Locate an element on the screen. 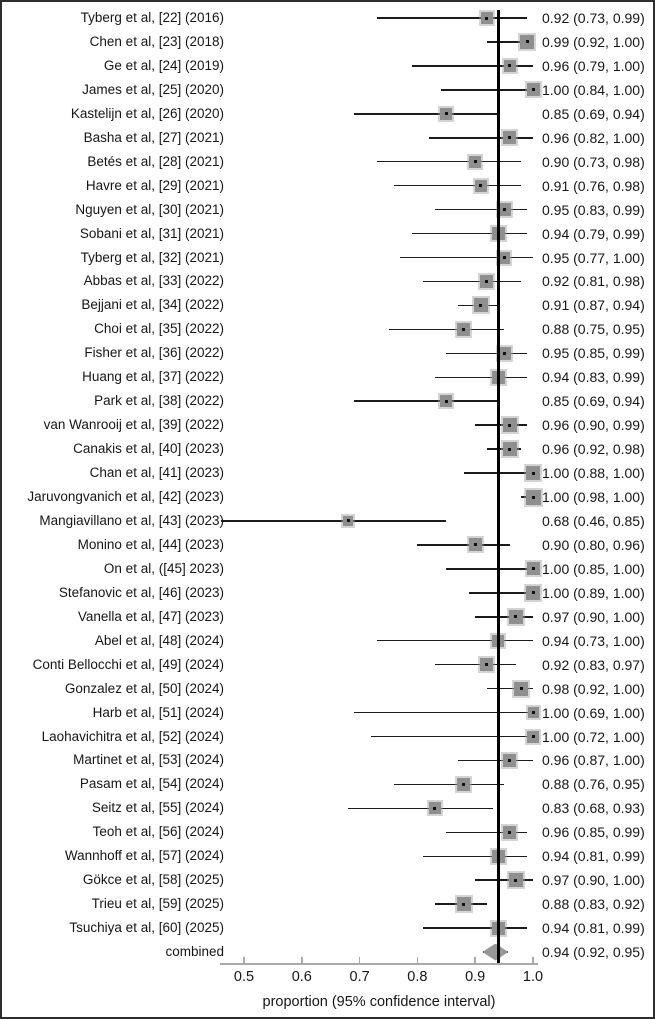  study-label: Ge et al, [24] (2019) is located at coordinates (163, 65).